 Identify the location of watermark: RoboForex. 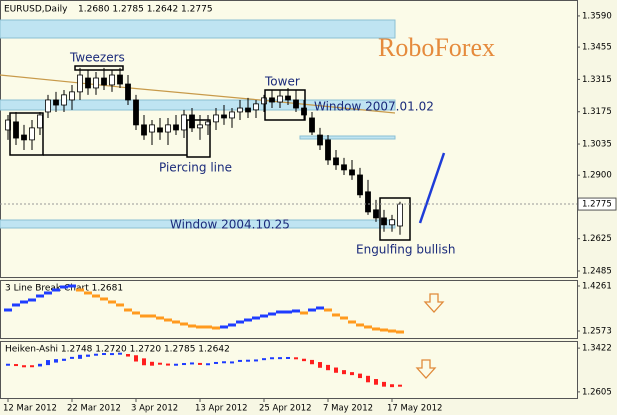
(436, 47).